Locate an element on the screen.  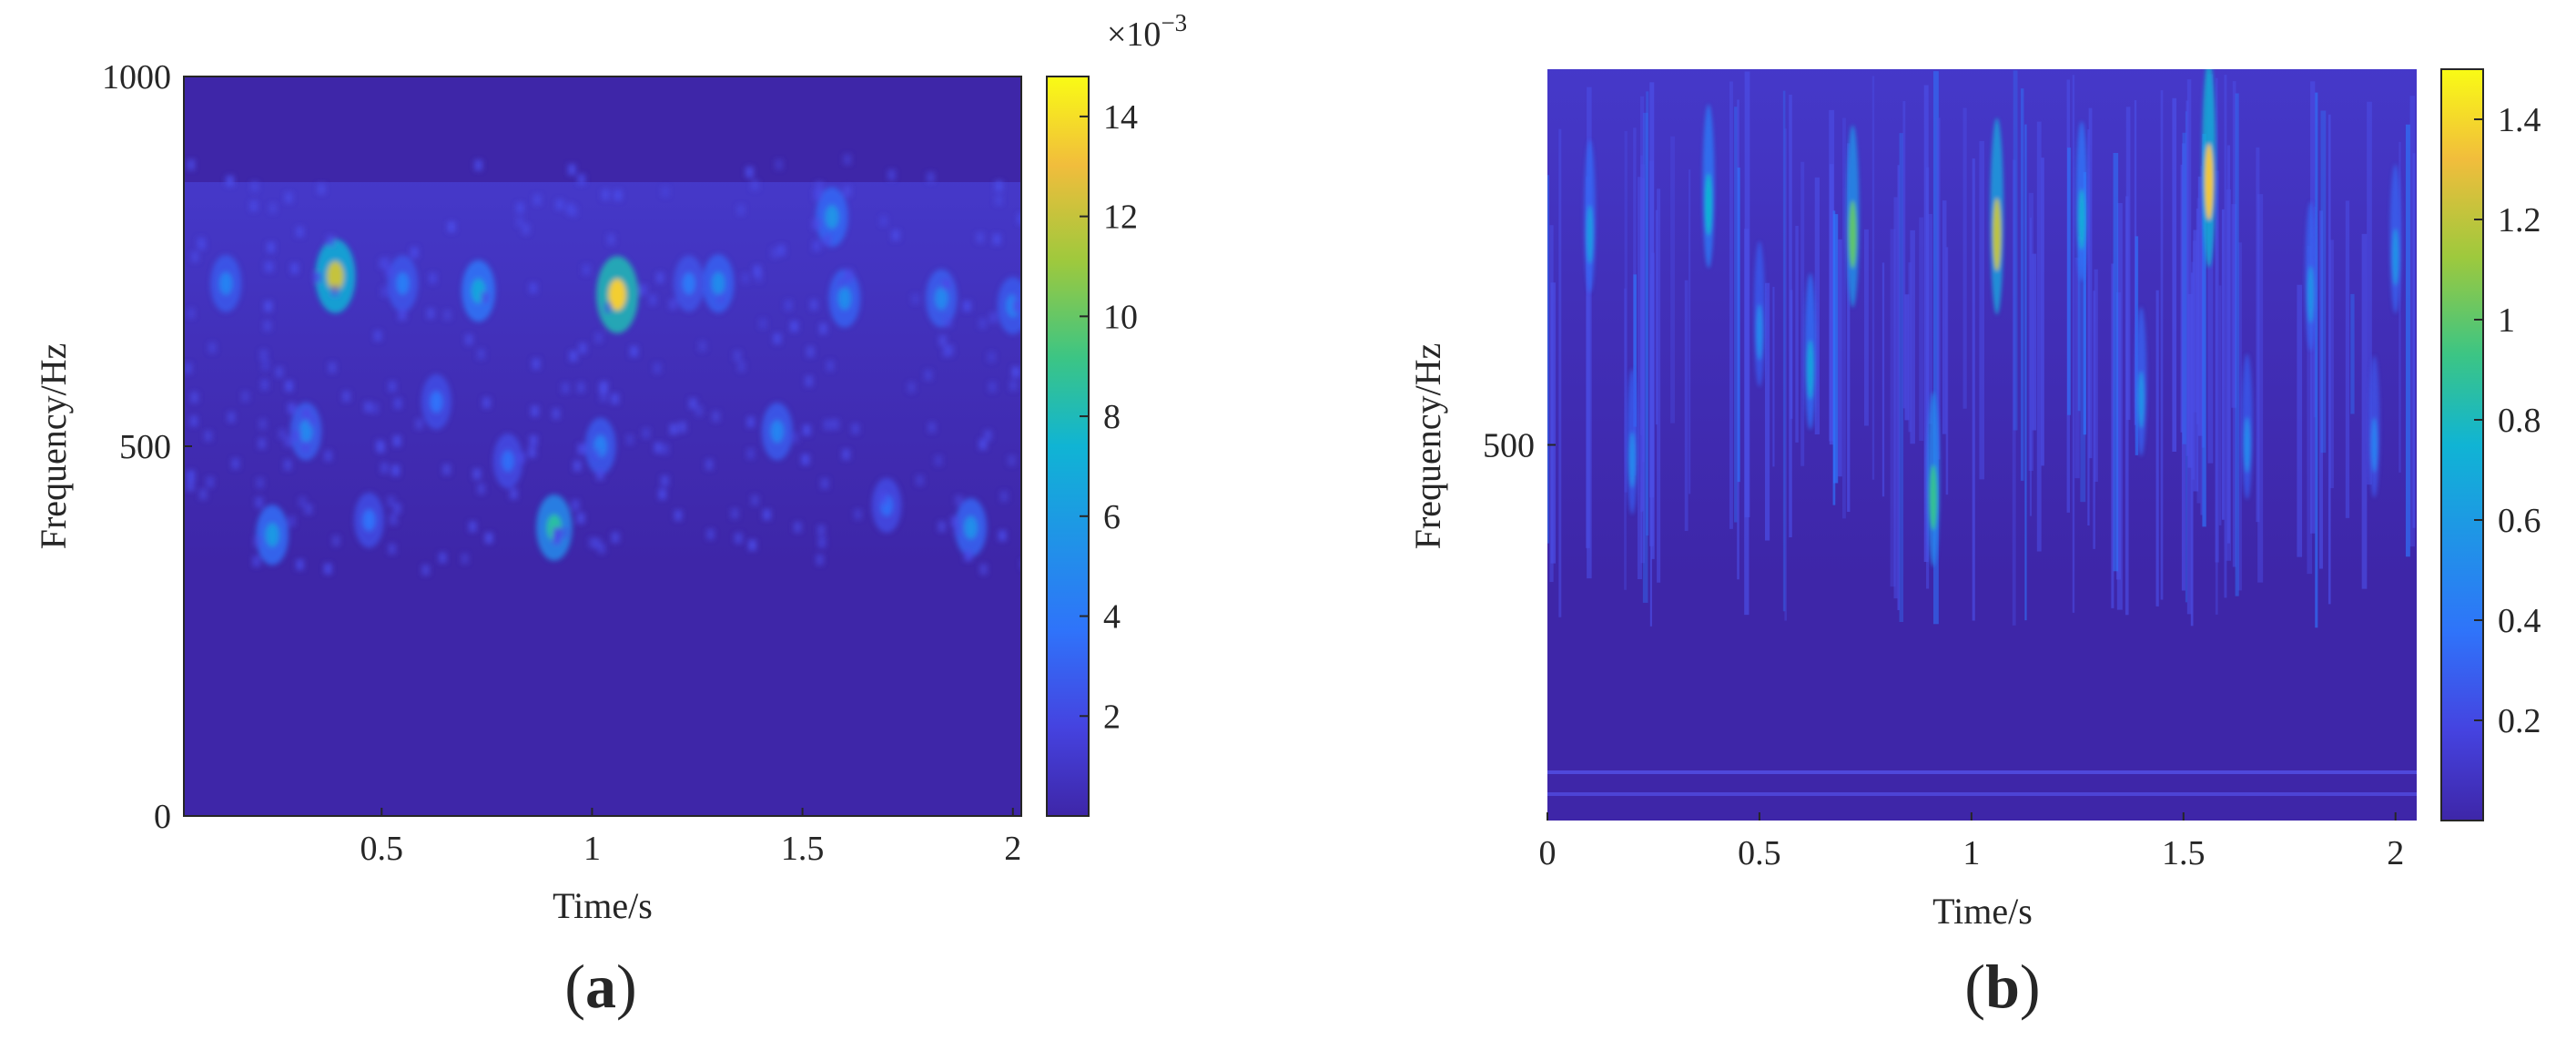
panel-b-xlabel: Time/s is located at coordinates (1983, 912).